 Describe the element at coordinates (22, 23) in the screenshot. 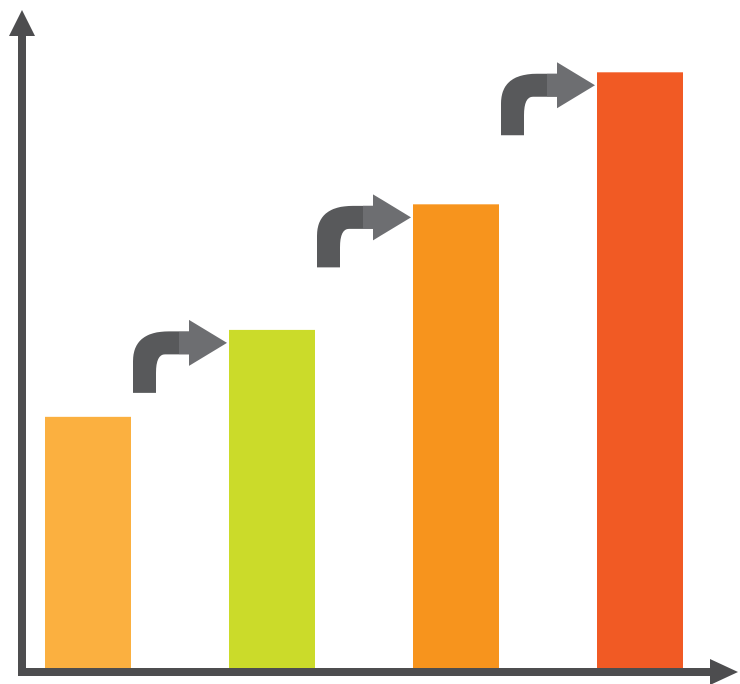

I see `y-axis-arrowhead-icon` at that location.